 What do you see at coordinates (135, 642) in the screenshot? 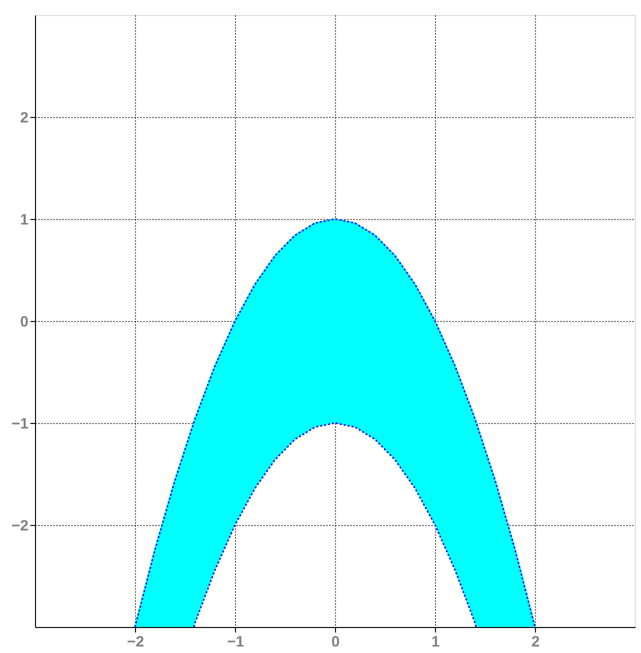
I see `x-tick-label: −2` at bounding box center [135, 642].